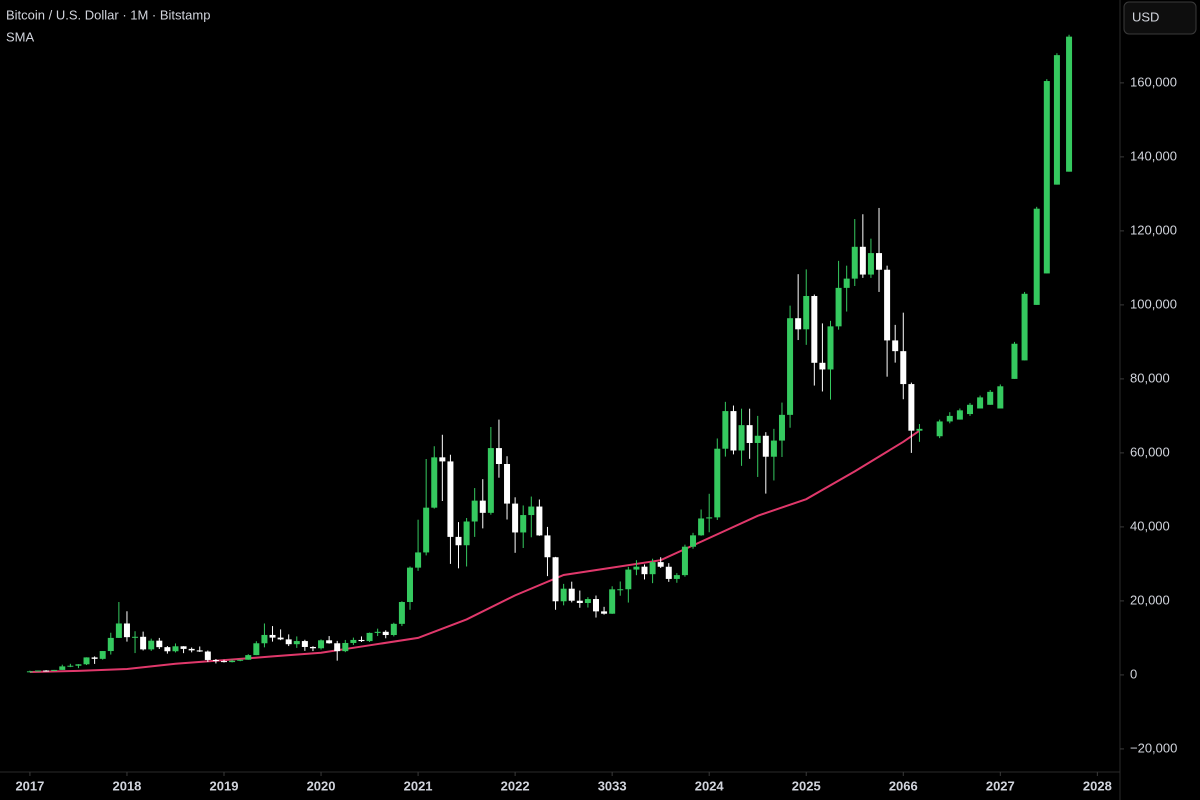  What do you see at coordinates (224, 785) in the screenshot?
I see `x-tick-label: 2019` at bounding box center [224, 785].